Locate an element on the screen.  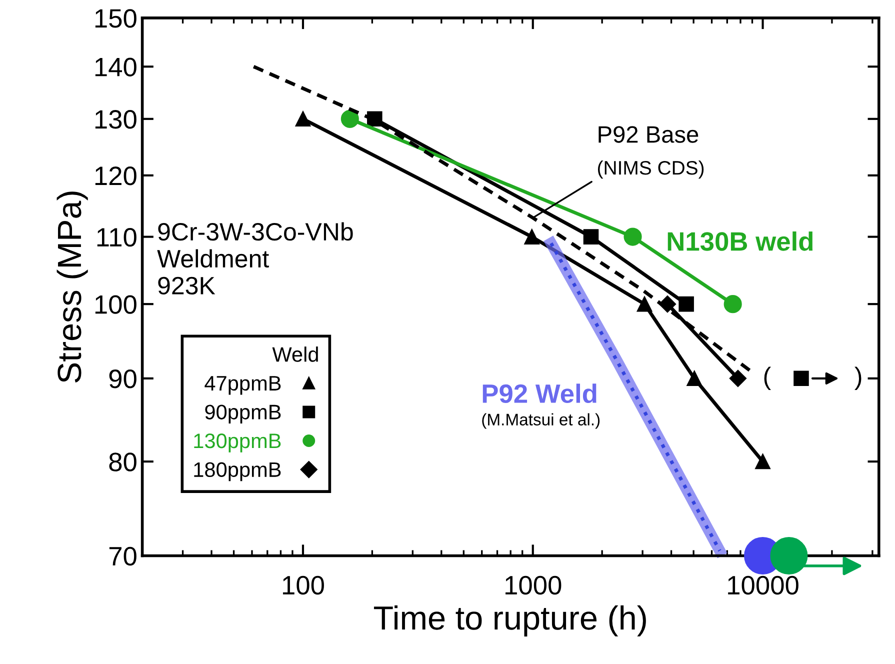
y-tick-label: 110 is located at coordinates (116, 237).